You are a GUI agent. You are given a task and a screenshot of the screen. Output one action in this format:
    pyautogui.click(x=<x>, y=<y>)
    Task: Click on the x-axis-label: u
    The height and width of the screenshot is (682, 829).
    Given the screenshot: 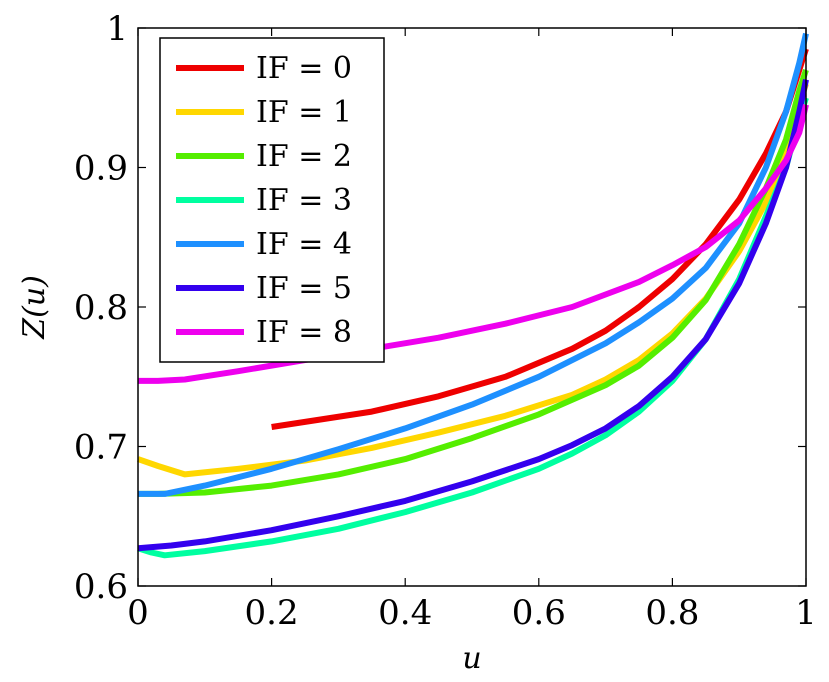 What is the action you would take?
    pyautogui.click(x=471, y=658)
    